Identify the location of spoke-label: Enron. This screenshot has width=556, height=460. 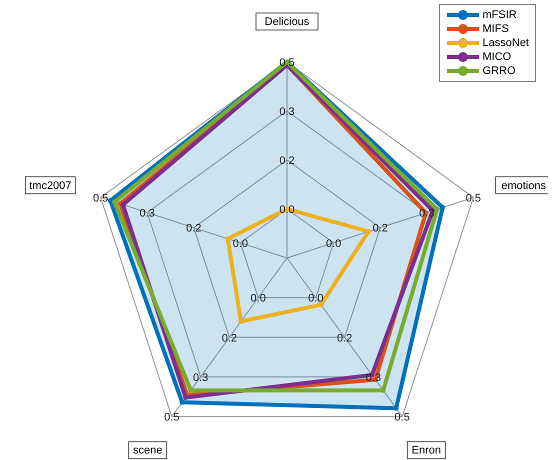
(426, 450).